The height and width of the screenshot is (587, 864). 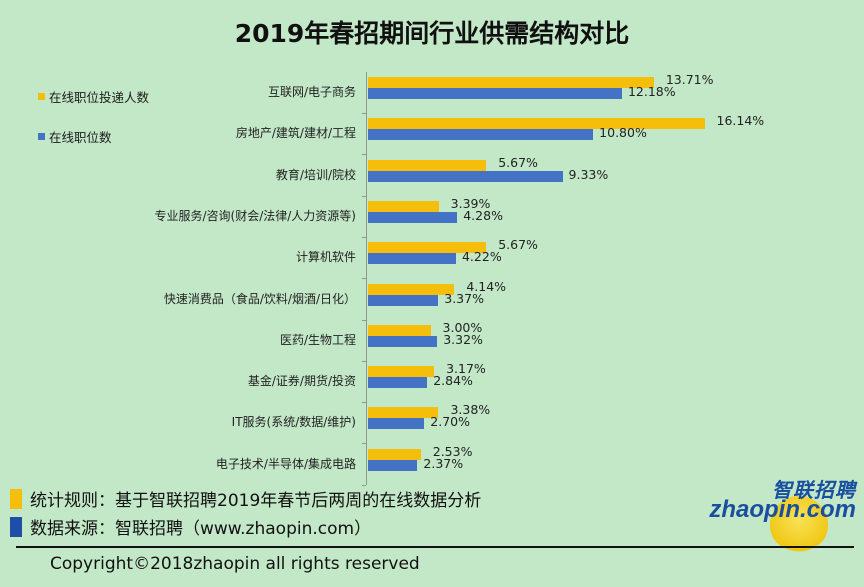 I want to click on legend-item-positions: 在线职位数, so click(x=93, y=136).